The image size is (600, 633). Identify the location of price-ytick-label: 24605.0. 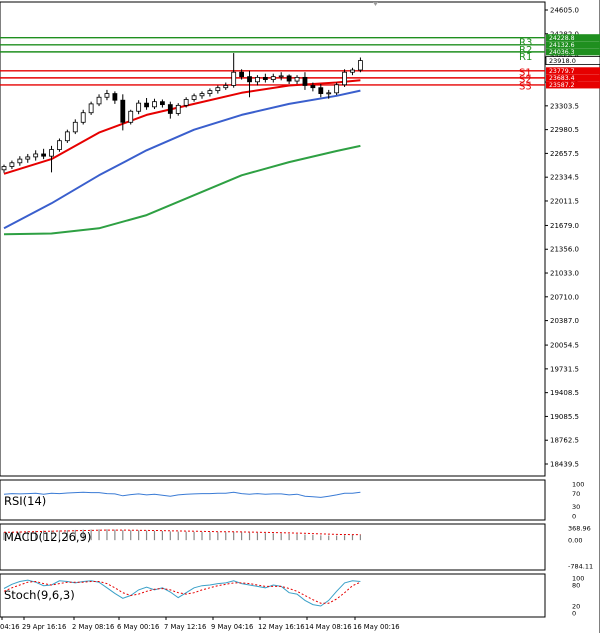
(564, 11).